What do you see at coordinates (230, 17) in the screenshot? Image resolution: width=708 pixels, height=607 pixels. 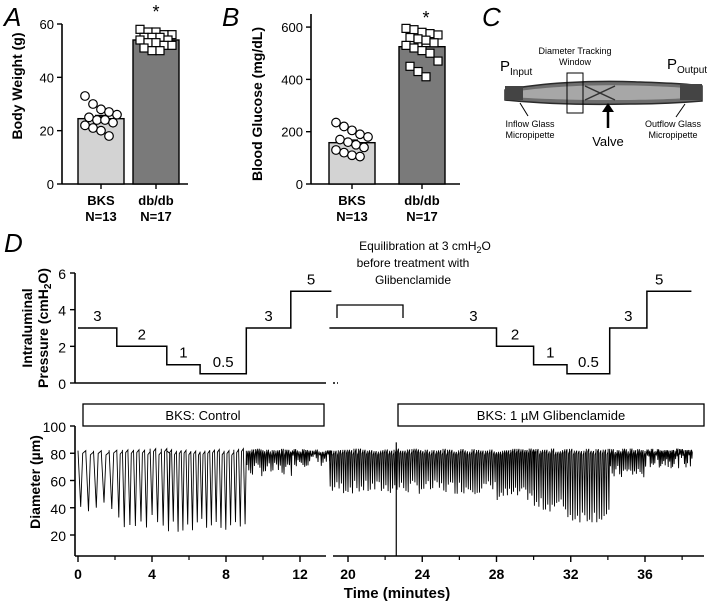 I see `panel-b-letter: B` at bounding box center [230, 17].